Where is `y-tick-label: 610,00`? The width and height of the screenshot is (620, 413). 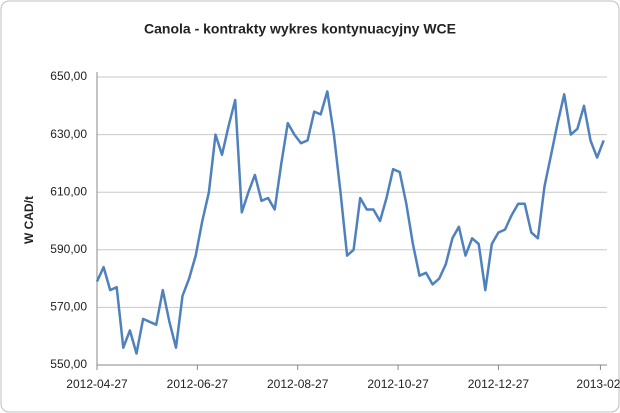 y-tick-label: 610,00 is located at coordinates (68, 191).